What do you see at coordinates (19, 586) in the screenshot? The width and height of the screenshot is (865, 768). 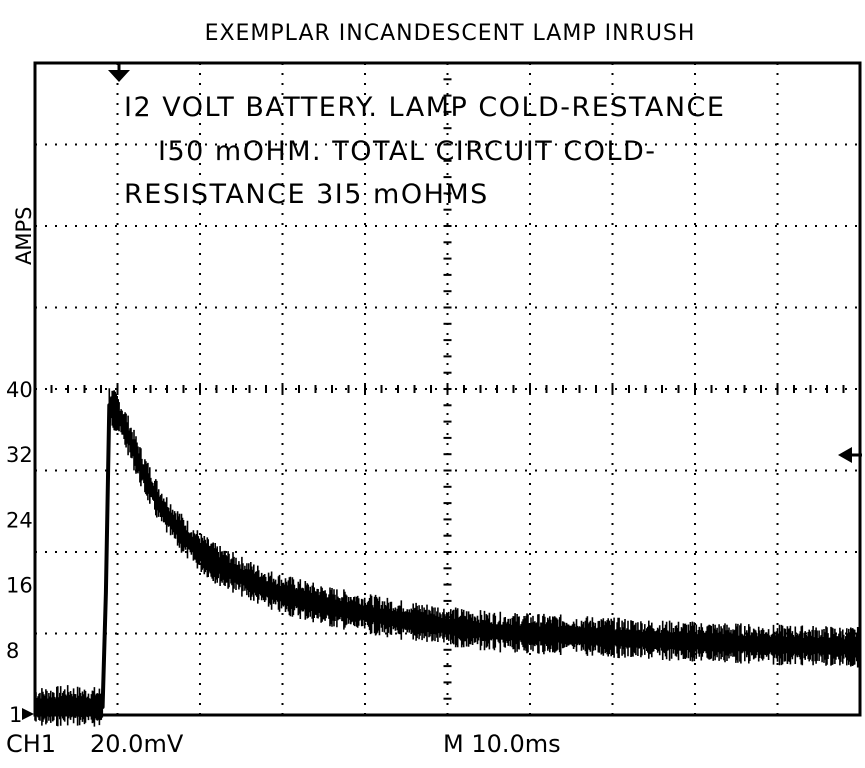 I see `y-tick-label: 16` at bounding box center [19, 586].